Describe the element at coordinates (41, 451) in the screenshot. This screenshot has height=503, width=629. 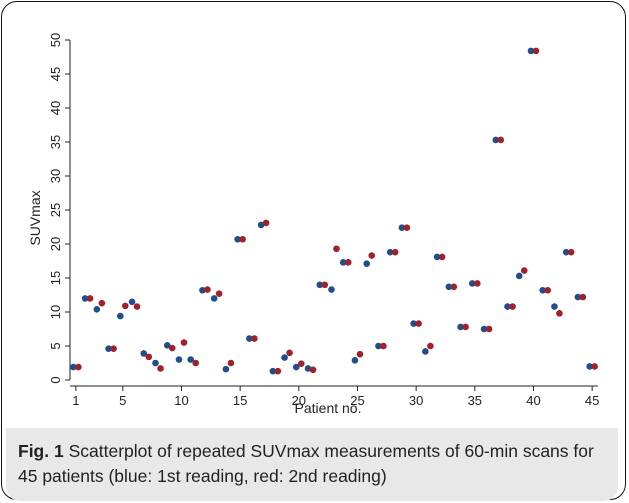
I see `caption-label: Fig. 1` at that location.